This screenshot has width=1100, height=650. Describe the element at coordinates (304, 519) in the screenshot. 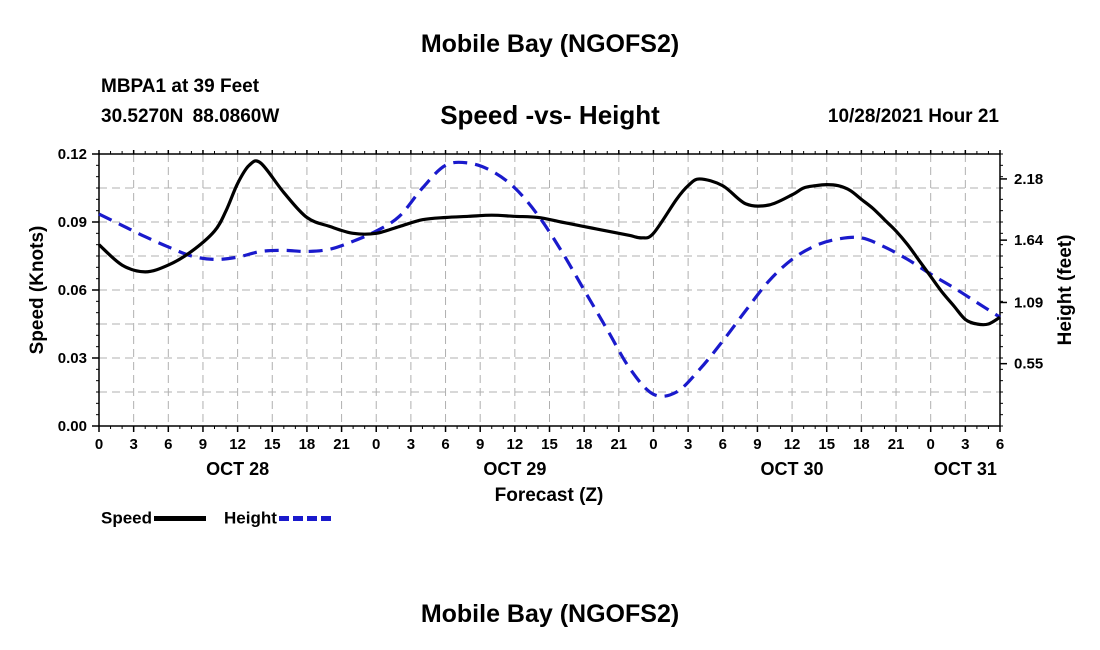

I see `legend-height-swatch` at that location.